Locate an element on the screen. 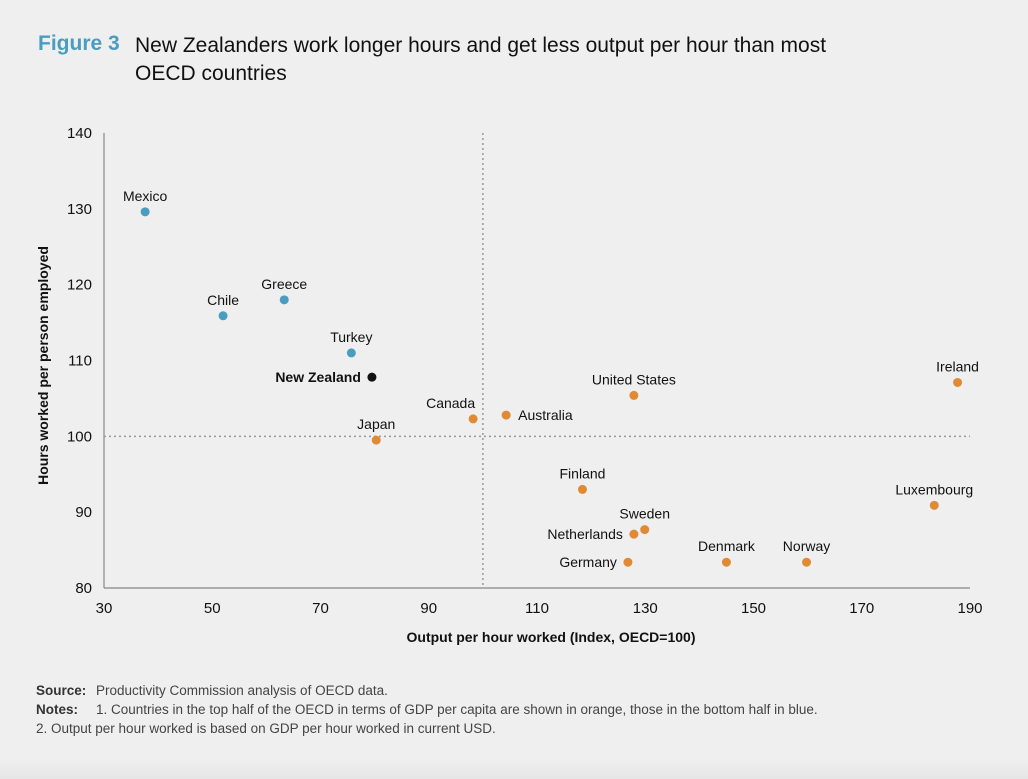  point-mexico is located at coordinates (145, 212).